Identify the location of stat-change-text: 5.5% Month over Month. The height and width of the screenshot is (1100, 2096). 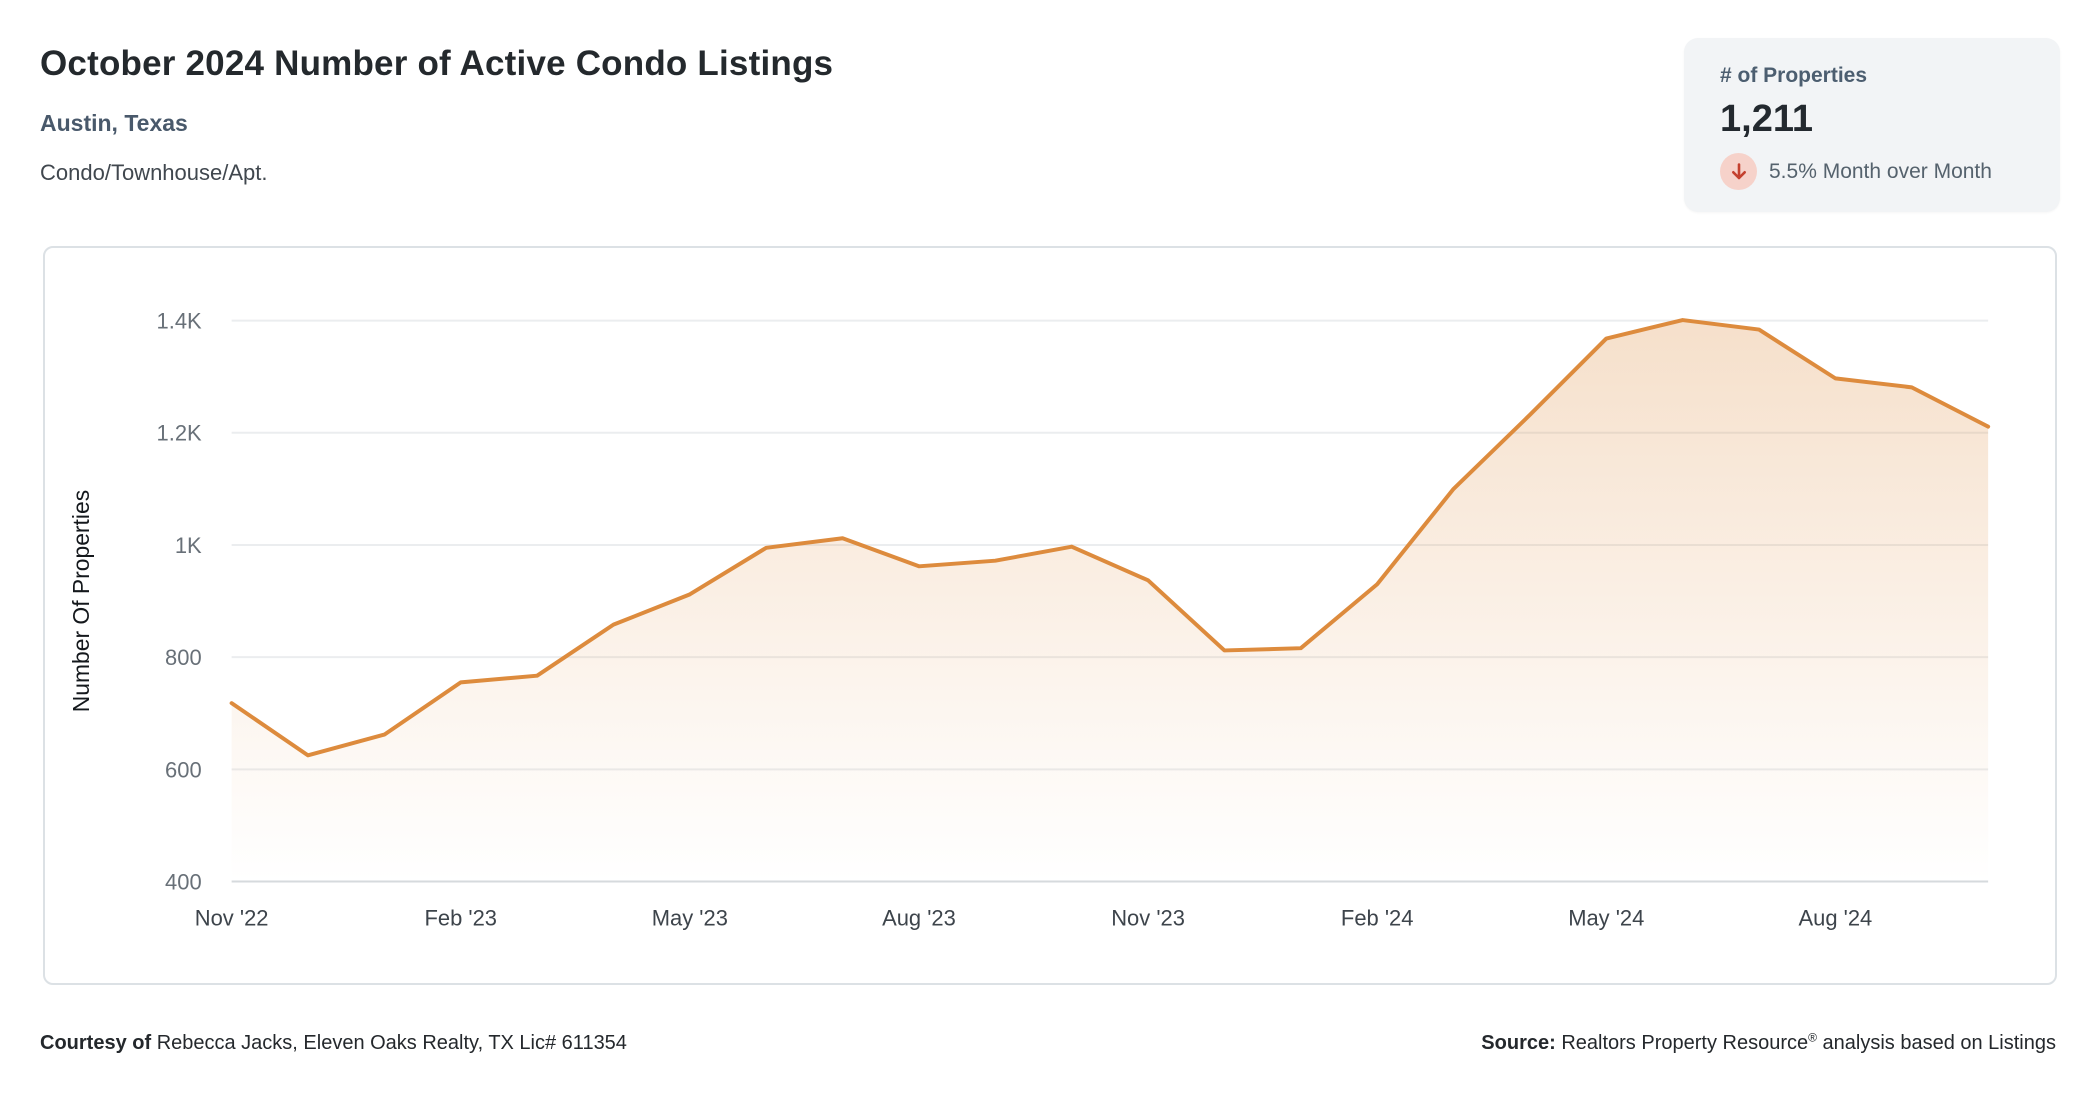
(1880, 171).